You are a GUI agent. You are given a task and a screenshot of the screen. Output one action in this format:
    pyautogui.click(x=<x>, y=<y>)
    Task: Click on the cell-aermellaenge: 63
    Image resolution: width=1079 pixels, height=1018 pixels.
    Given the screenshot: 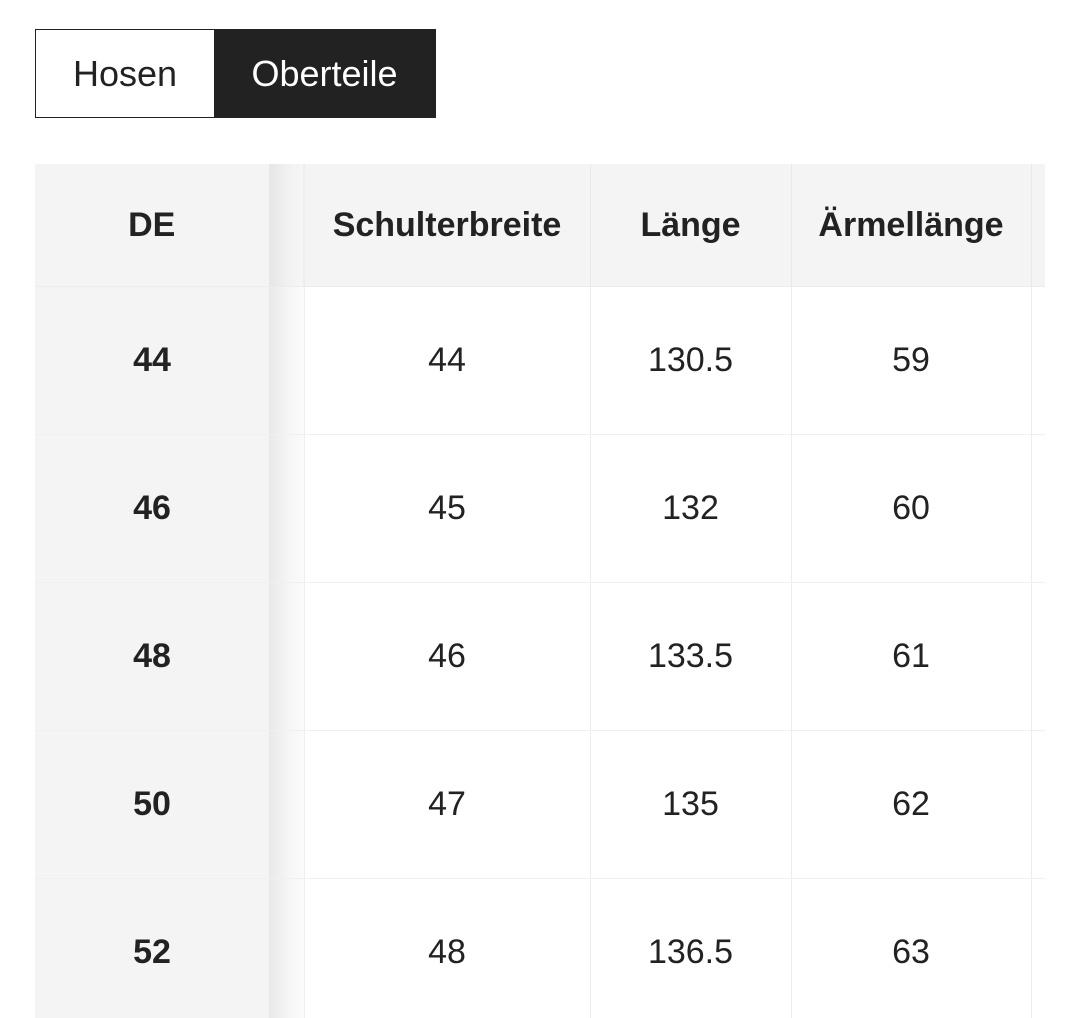 What is the action you would take?
    pyautogui.click(x=911, y=948)
    